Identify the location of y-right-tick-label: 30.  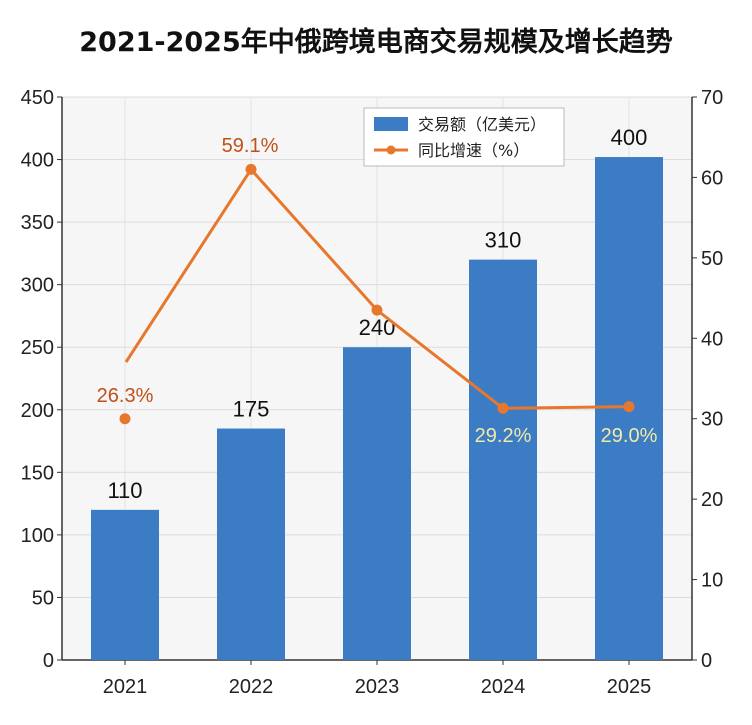
(712, 420).